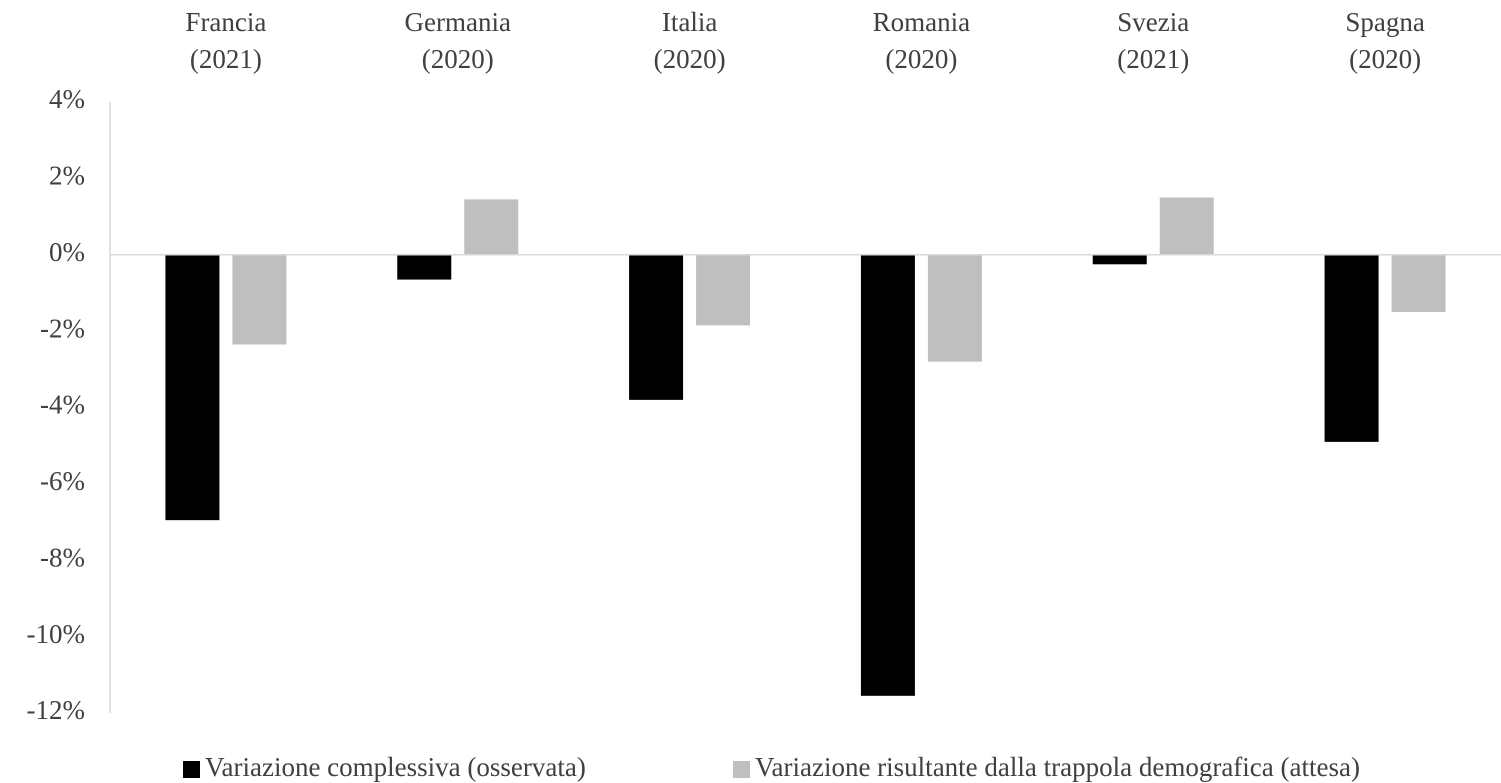  Describe the element at coordinates (56, 634) in the screenshot. I see `y-tick-label: -10%` at that location.